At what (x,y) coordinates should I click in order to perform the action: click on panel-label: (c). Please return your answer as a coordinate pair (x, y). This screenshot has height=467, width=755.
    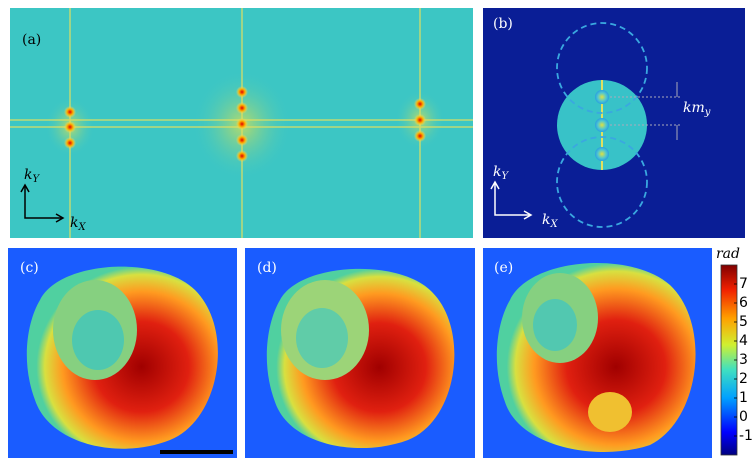
    Looking at the image, I should click on (29, 268).